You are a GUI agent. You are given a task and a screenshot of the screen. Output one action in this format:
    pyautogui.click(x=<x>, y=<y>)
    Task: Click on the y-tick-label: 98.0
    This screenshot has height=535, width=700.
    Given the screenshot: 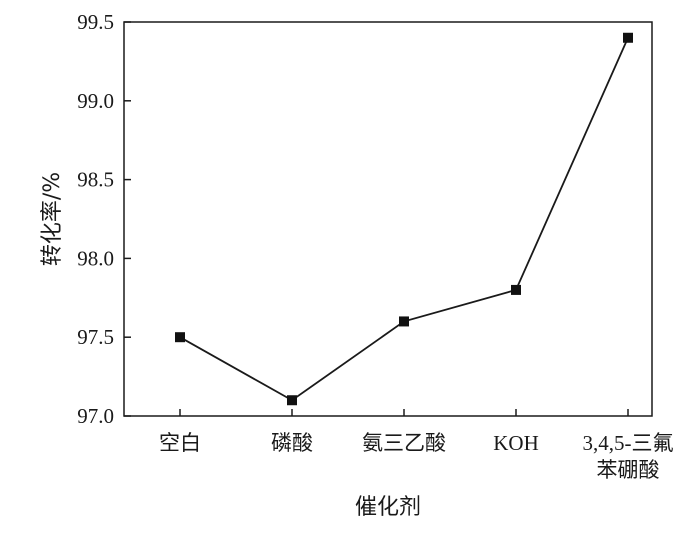 What is the action you would take?
    pyautogui.click(x=95, y=258)
    